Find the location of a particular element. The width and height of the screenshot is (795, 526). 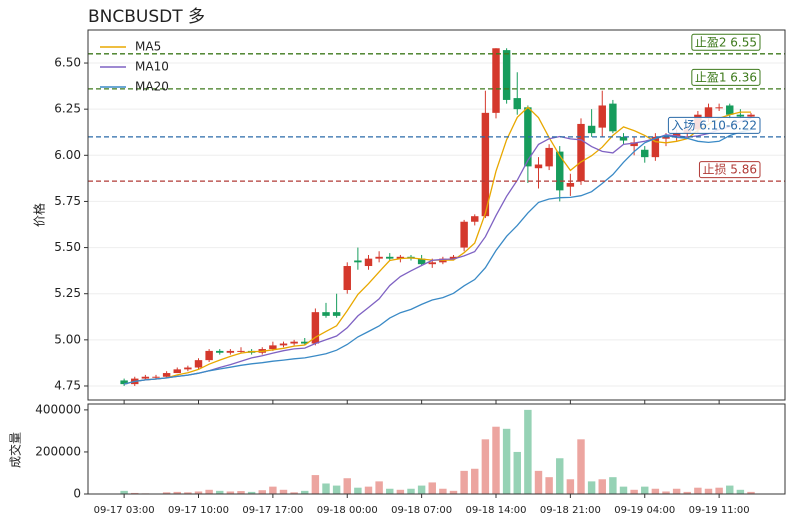

x-tick-label: 09-18 07:00 is located at coordinates (421, 510).